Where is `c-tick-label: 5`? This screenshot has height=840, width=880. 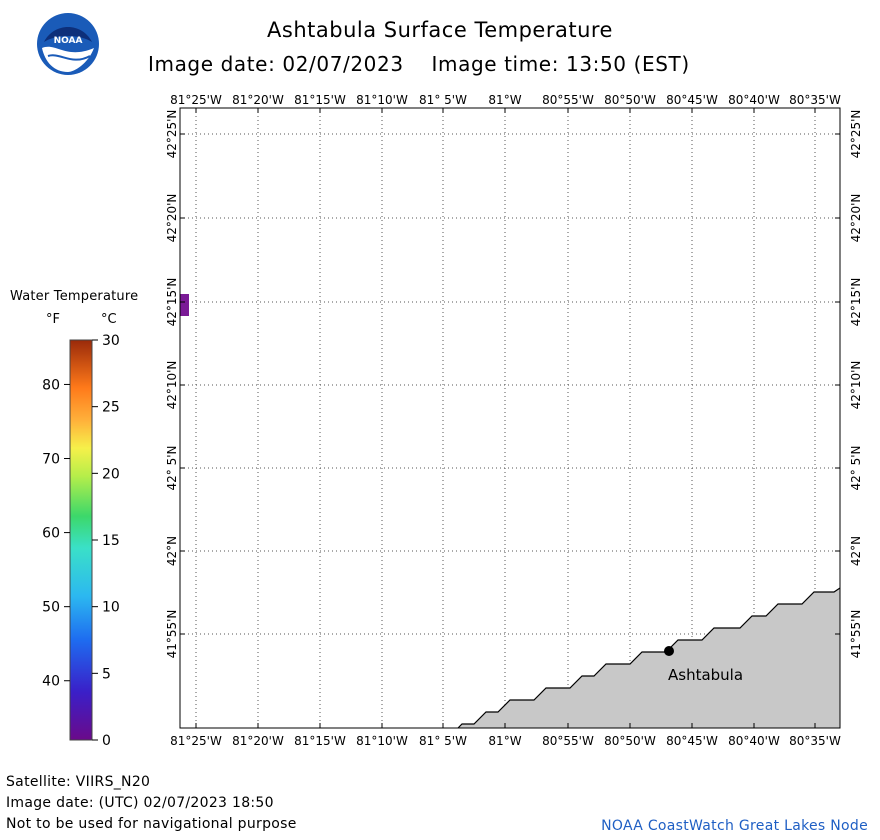
c-tick-label: 5 is located at coordinates (106, 674).